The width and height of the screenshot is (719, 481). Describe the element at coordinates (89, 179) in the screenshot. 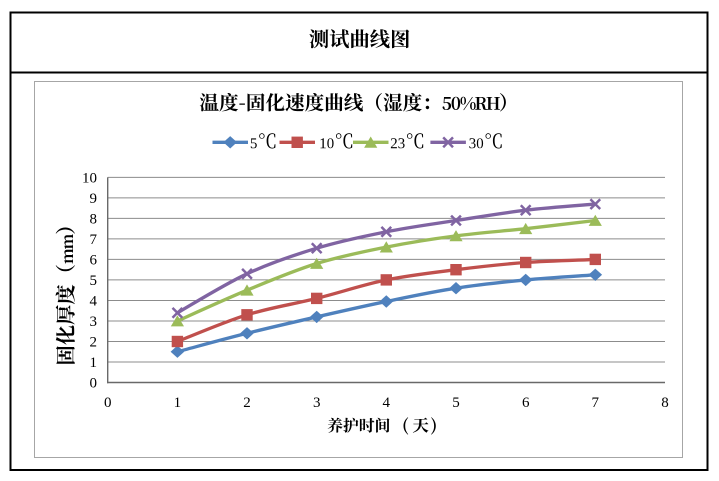

I see `svg-text: 10` at that location.